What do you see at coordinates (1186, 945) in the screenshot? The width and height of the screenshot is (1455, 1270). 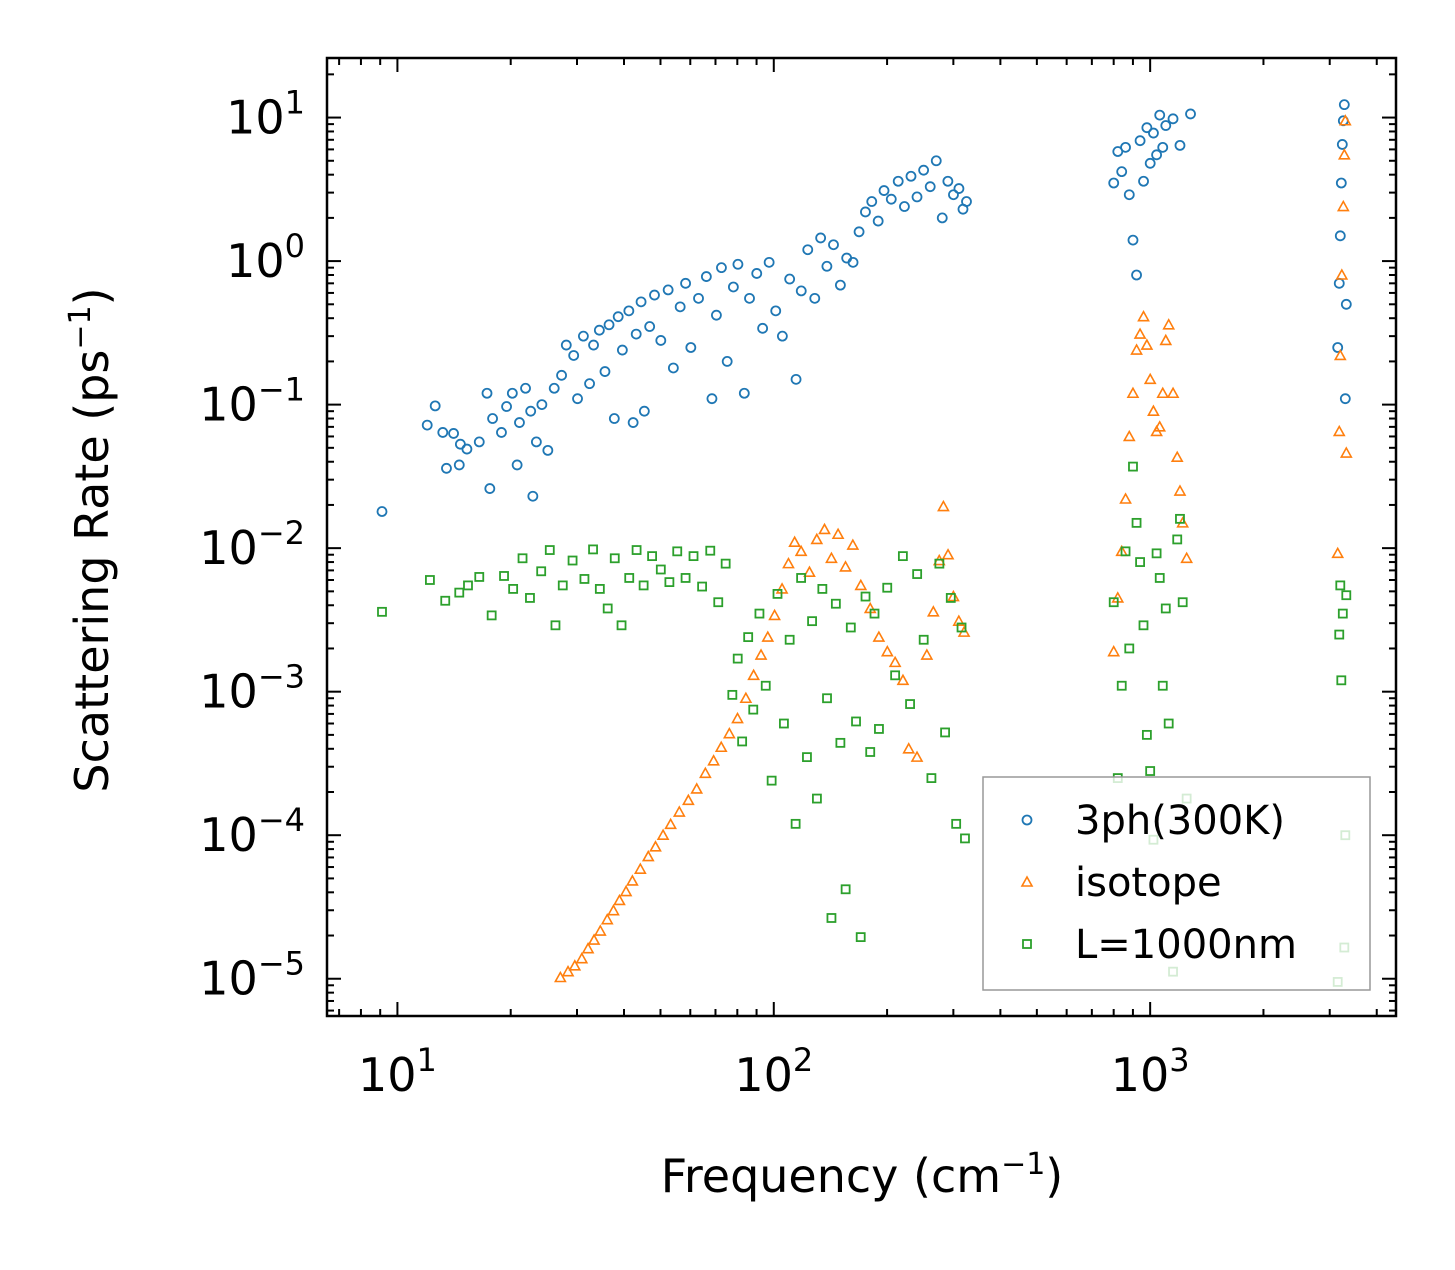 I see `legend-label: L=1000nm` at bounding box center [1186, 945].